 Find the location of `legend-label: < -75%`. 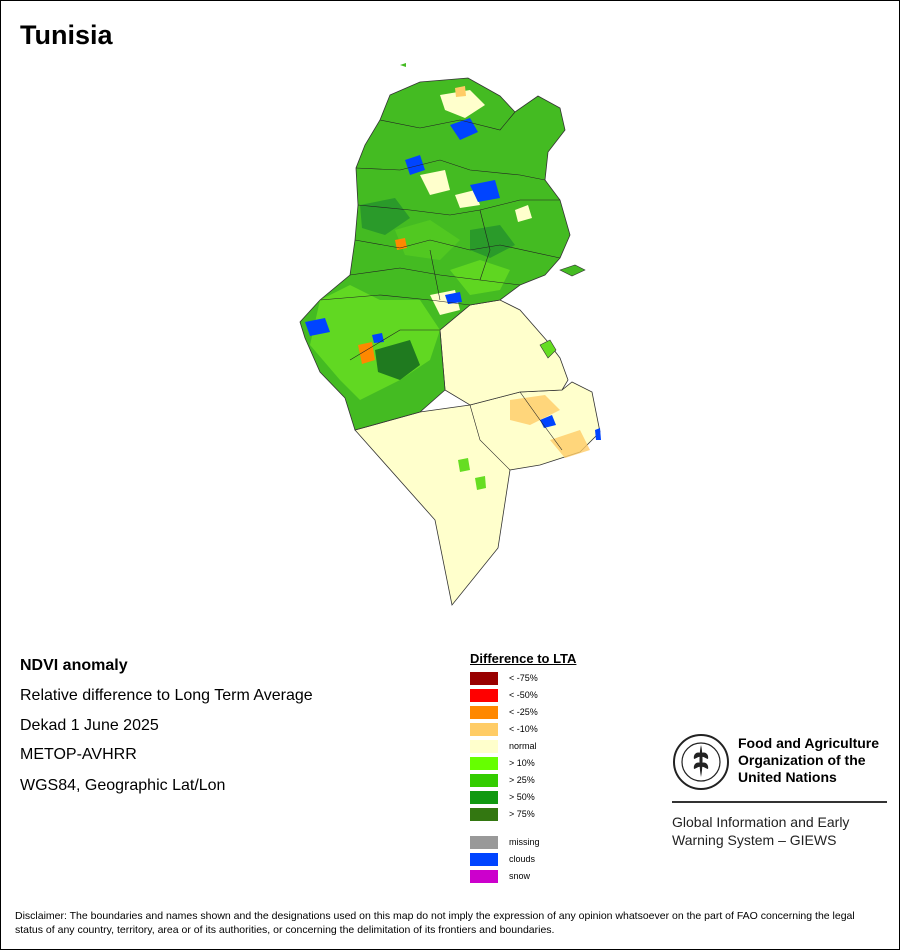

legend-label: < -75% is located at coordinates (523, 678).